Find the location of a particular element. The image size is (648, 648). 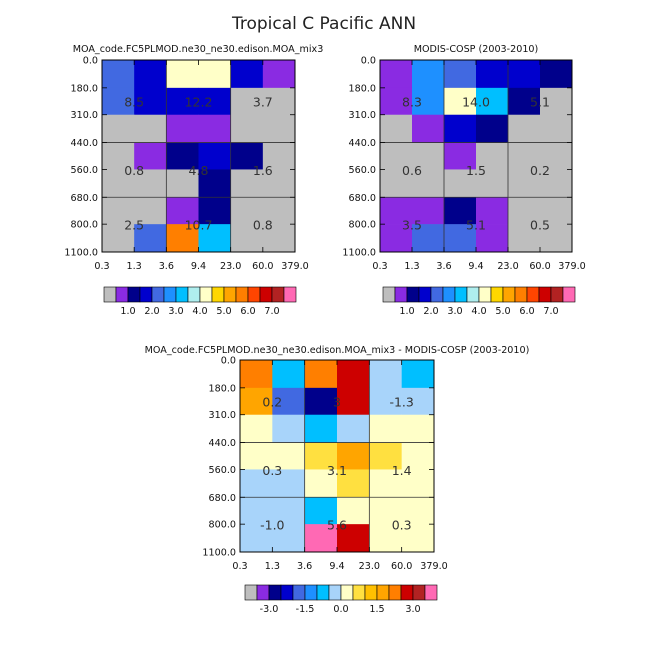

panel-1-block-value: 4.8 is located at coordinates (199, 170).